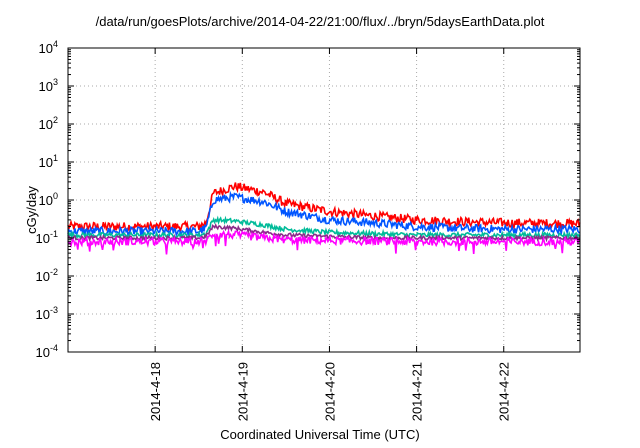  I want to click on y-tick-label: 10³, so click(48, 85).